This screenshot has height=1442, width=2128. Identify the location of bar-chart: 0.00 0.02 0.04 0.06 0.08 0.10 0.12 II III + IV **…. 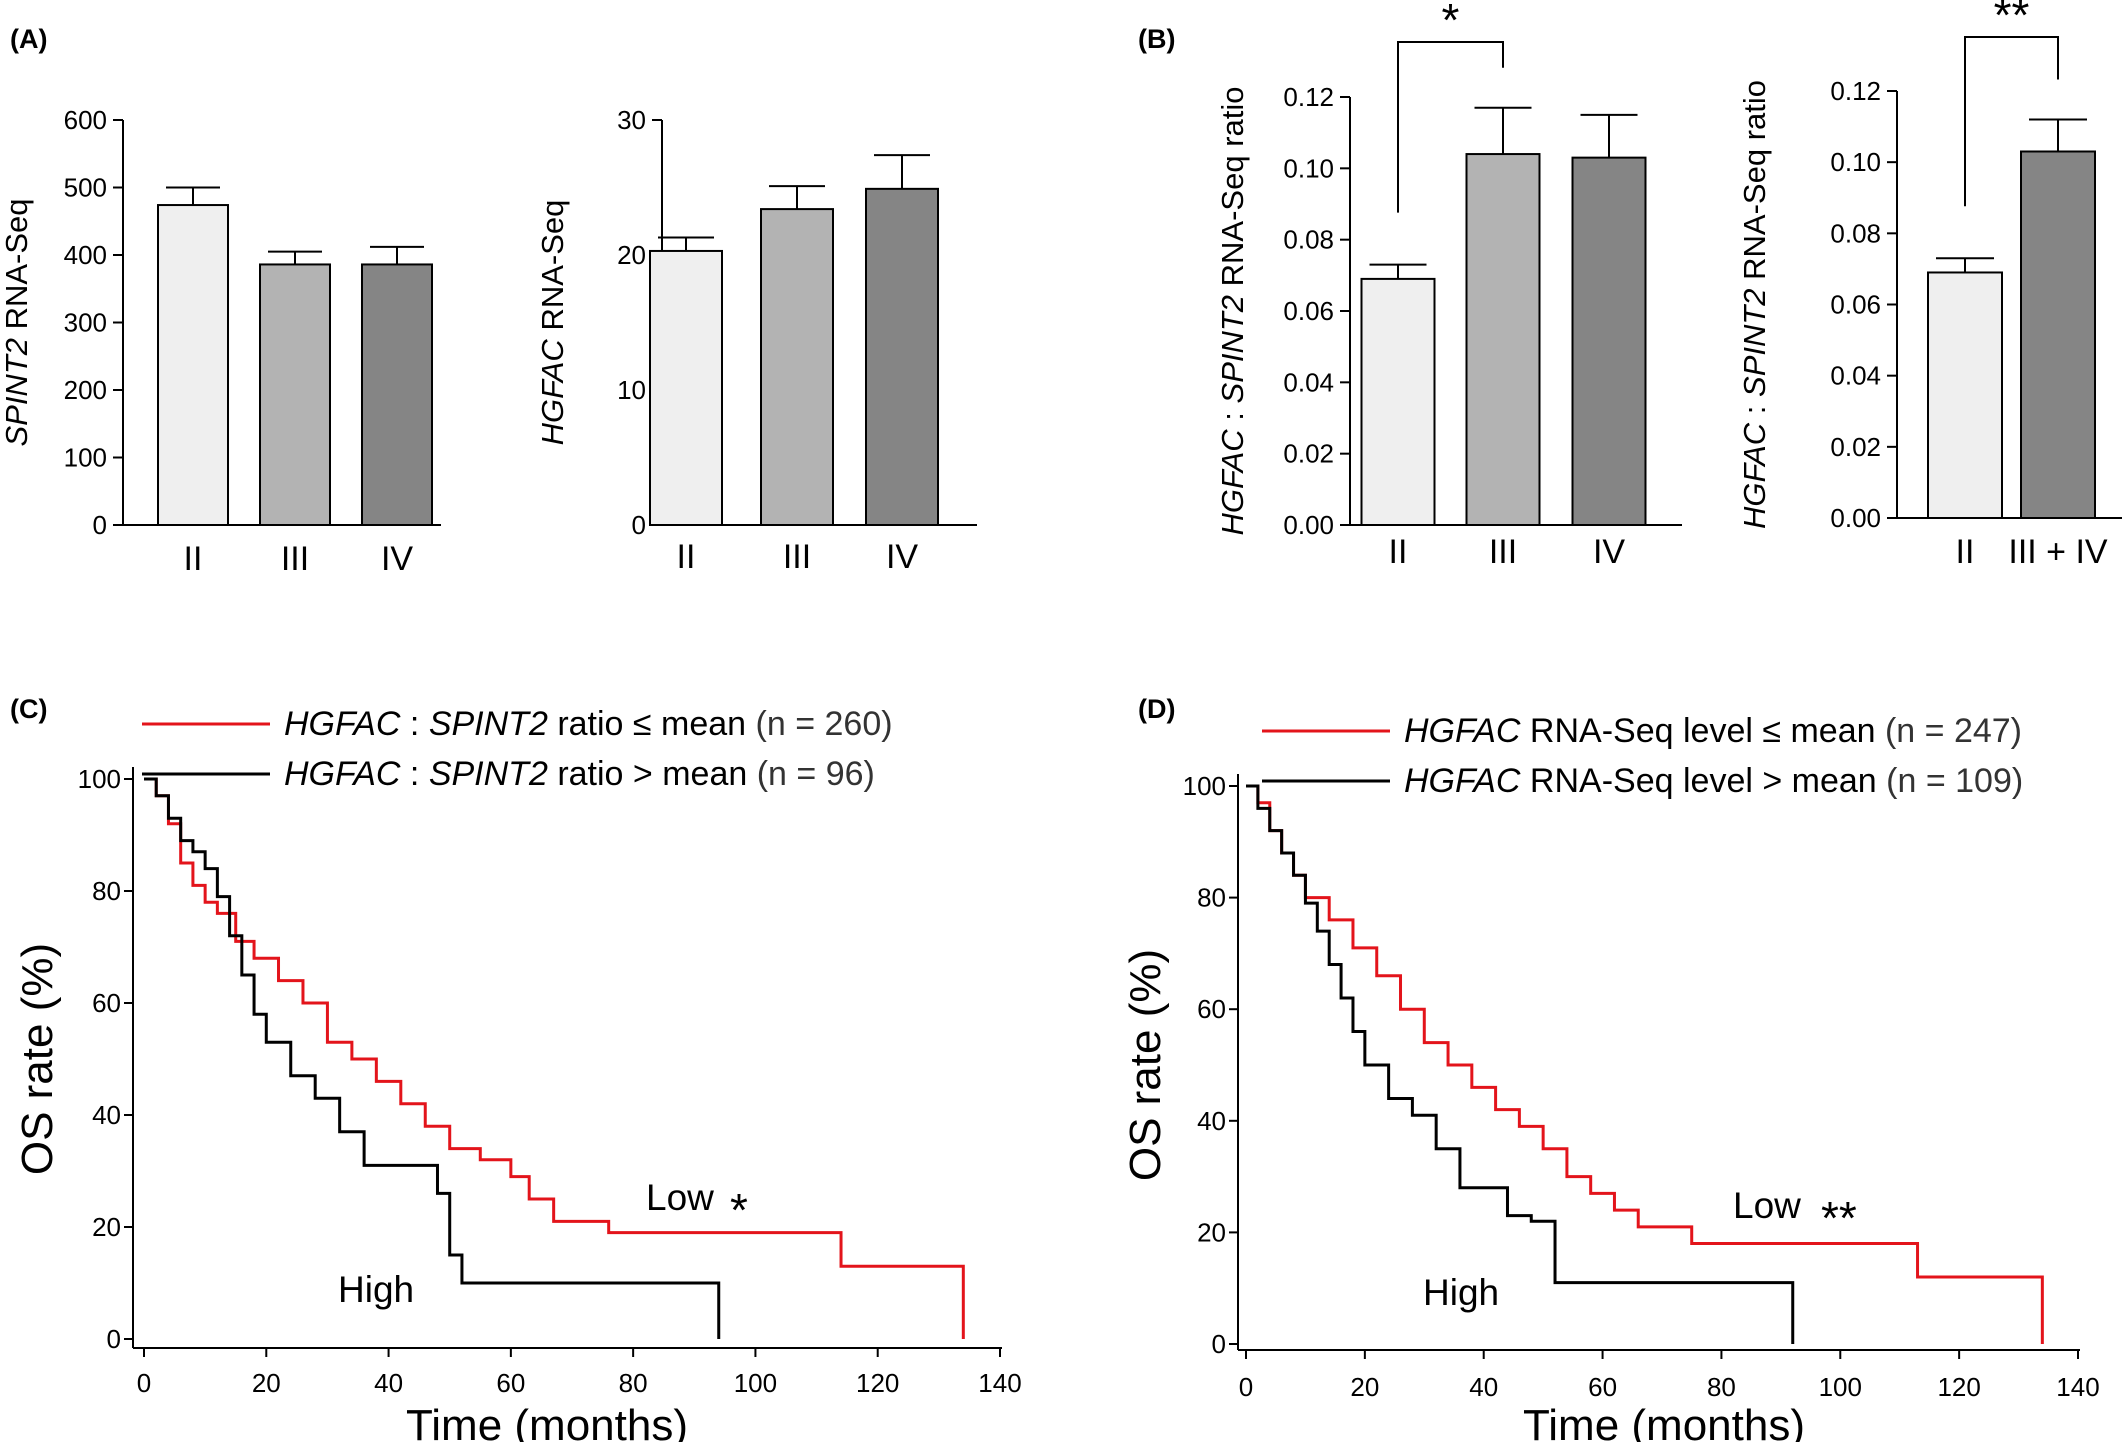
(1929, 285).